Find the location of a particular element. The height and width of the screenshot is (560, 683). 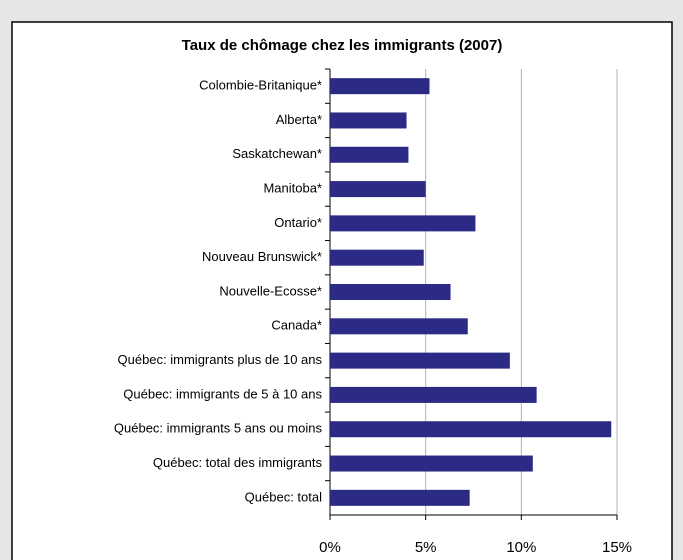

x-tick-label: 5% is located at coordinates (426, 547).